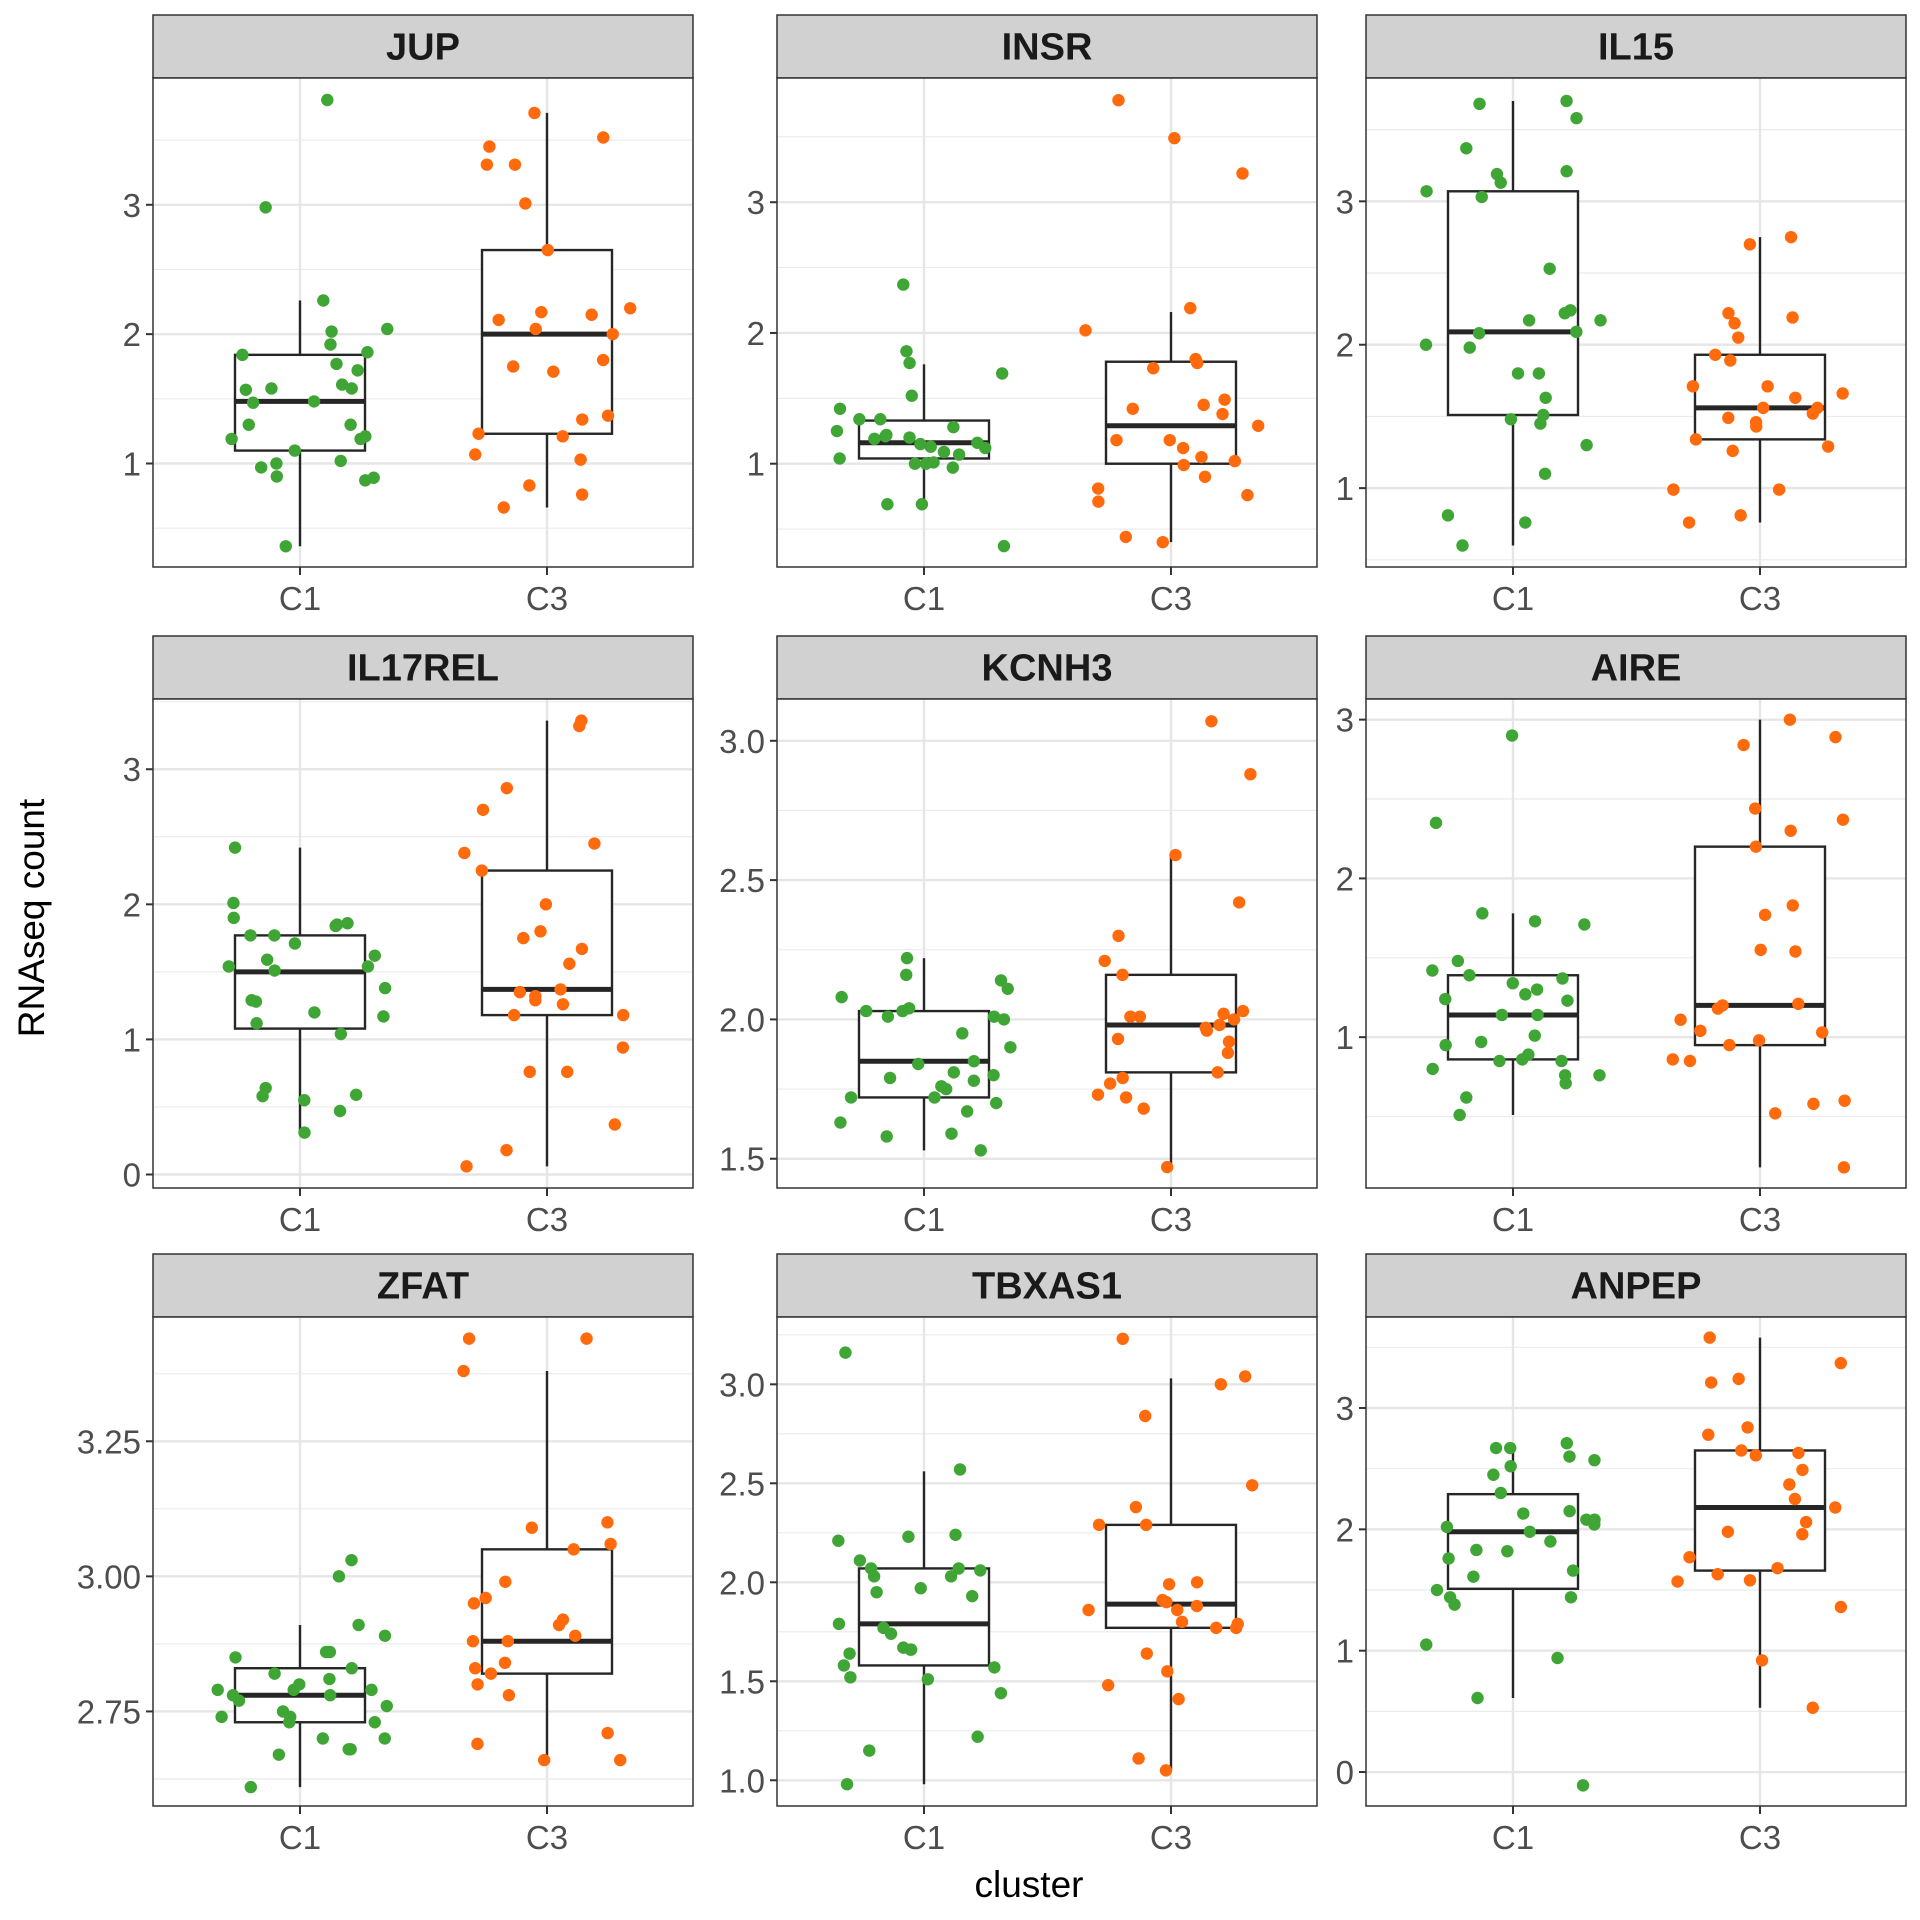 The width and height of the screenshot is (1920, 1920). What do you see at coordinates (1621, 315) in the screenshot?
I see `facet-panel-il15: IL15 1 2 3 C1 C3` at bounding box center [1621, 315].